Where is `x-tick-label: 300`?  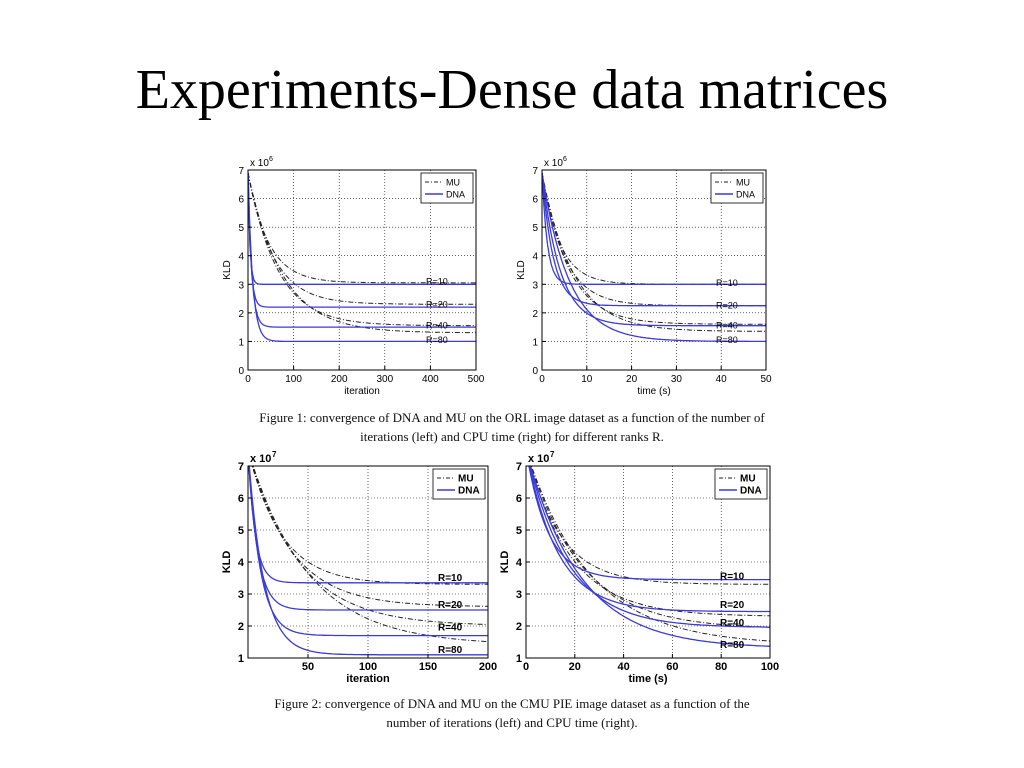 x-tick-label: 300 is located at coordinates (384, 379).